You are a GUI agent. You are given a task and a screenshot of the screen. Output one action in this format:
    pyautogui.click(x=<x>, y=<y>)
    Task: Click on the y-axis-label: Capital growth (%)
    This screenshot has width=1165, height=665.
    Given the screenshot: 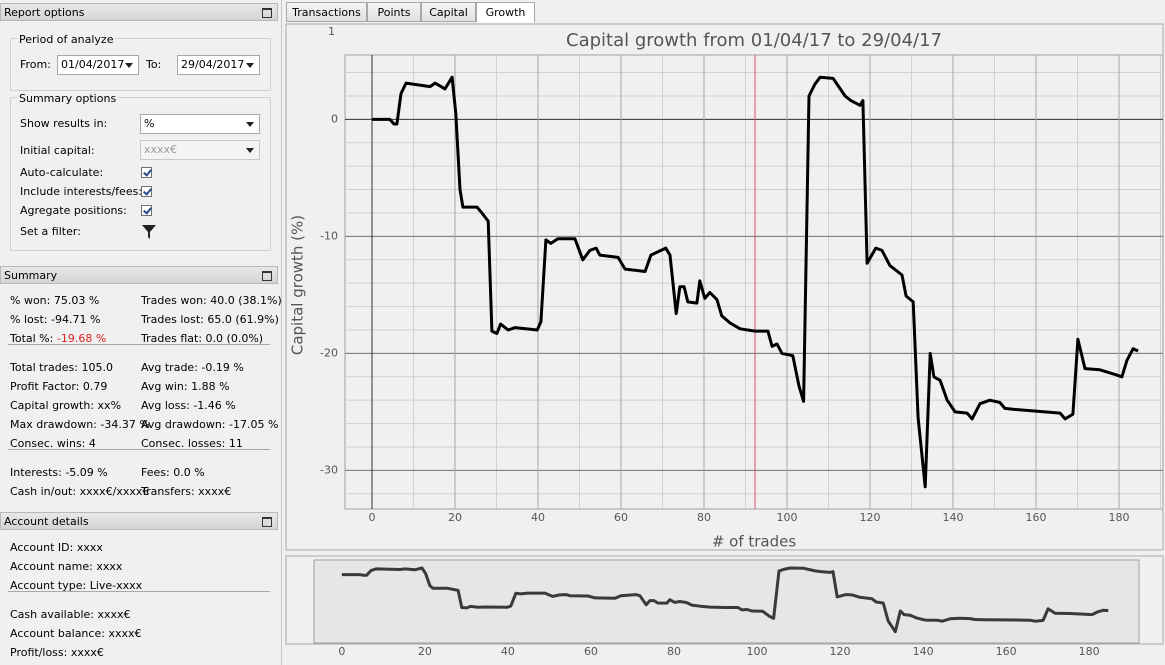 What is the action you would take?
    pyautogui.click(x=298, y=285)
    